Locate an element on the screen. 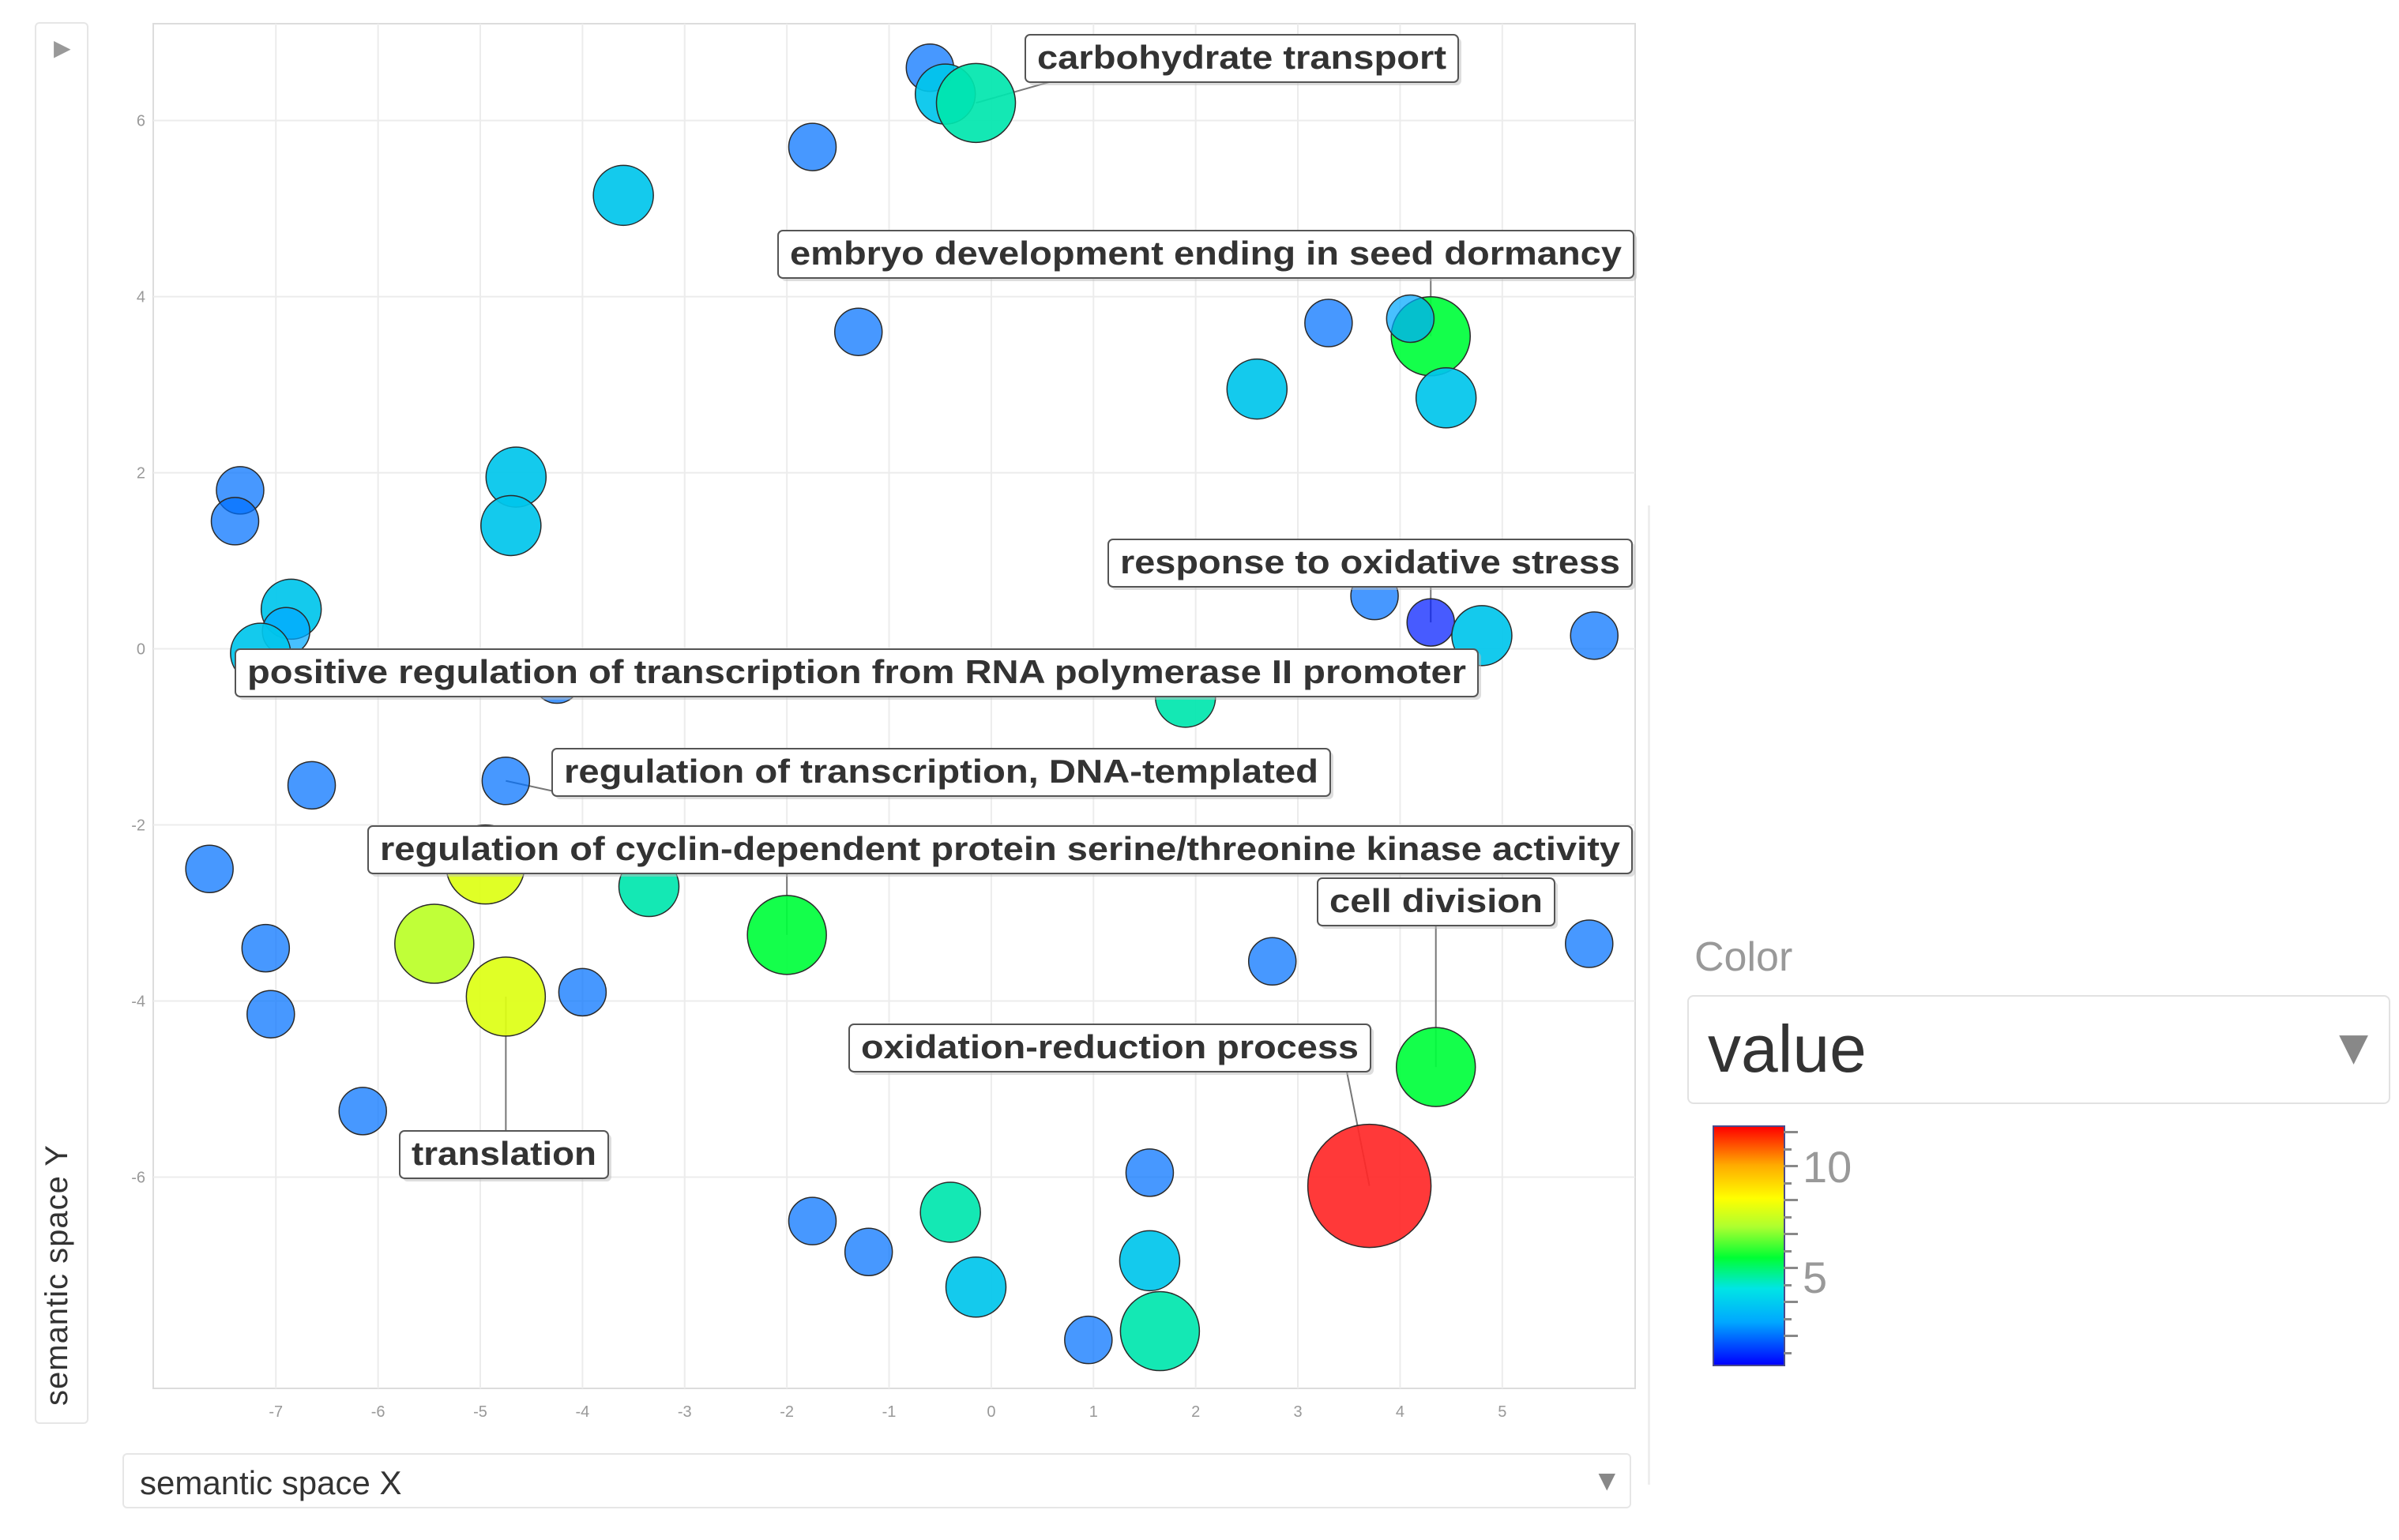 The image size is (2399, 1540). x-tick-label: 3 is located at coordinates (1297, 1412).